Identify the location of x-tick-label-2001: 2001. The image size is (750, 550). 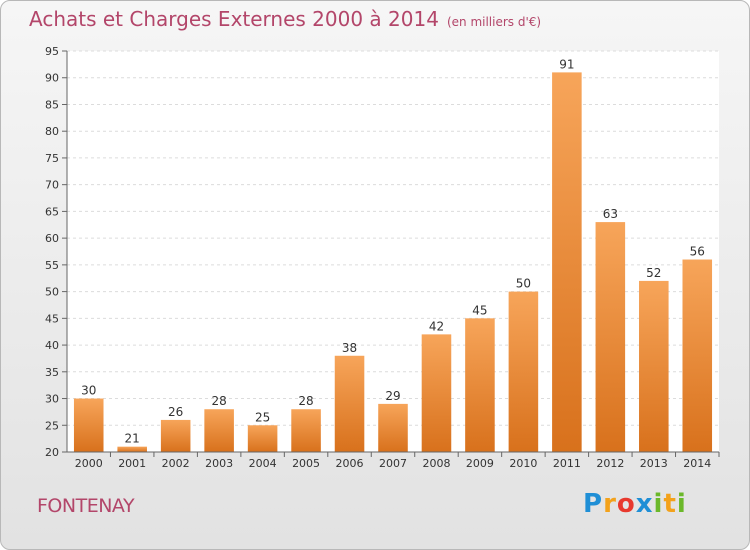
(132, 463).